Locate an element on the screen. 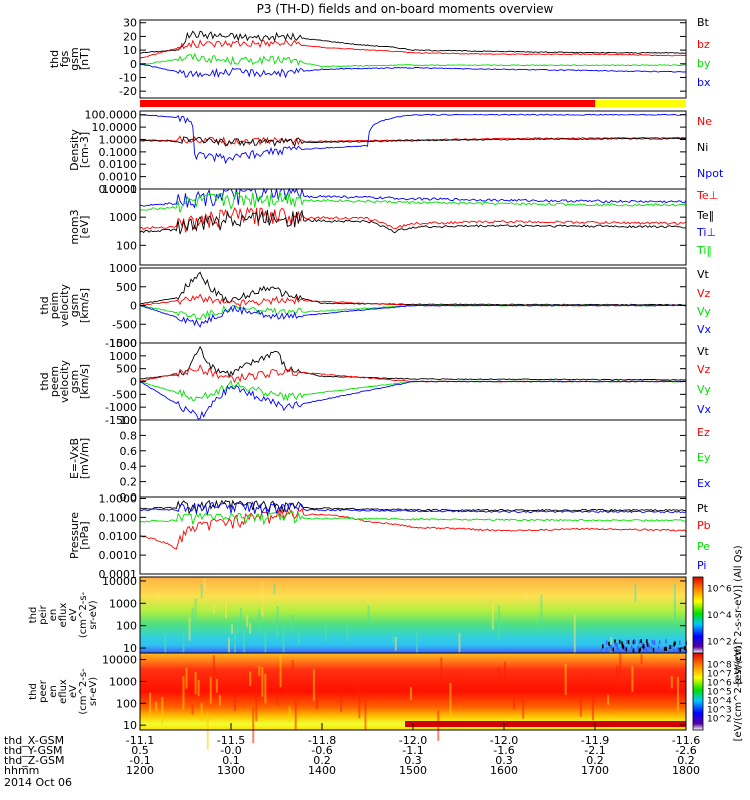 Image resolution: width=750 pixels, height=800 pixels. colorbar-tick-label: 10^3 is located at coordinates (719, 710).